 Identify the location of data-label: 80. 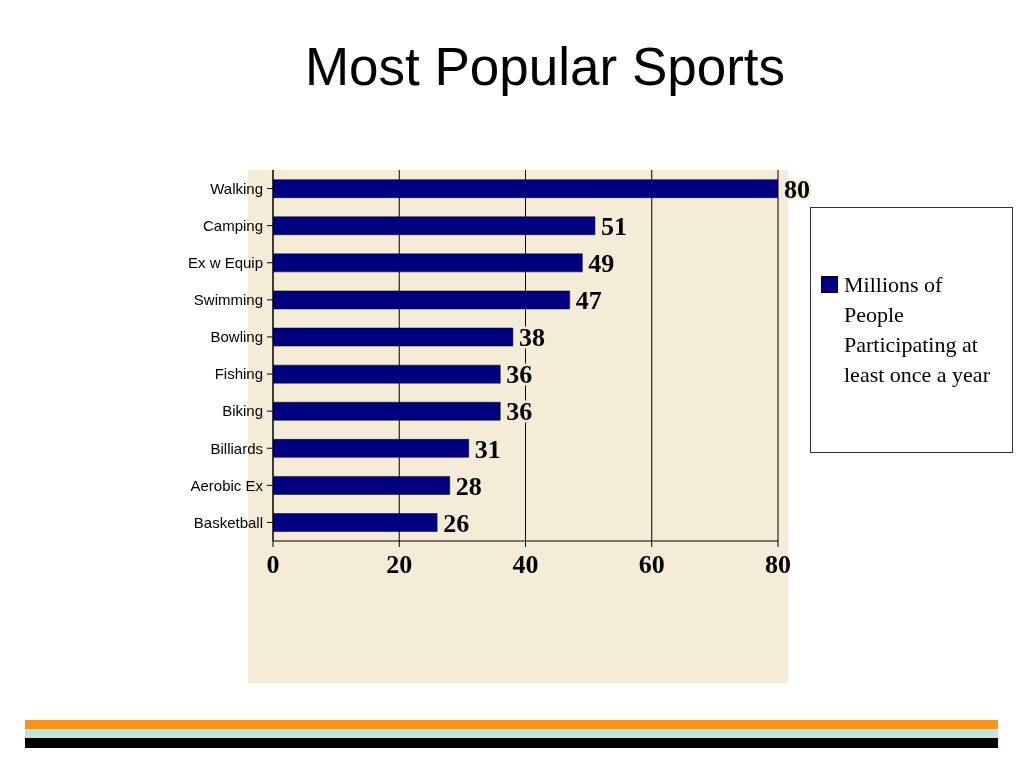
(797, 189).